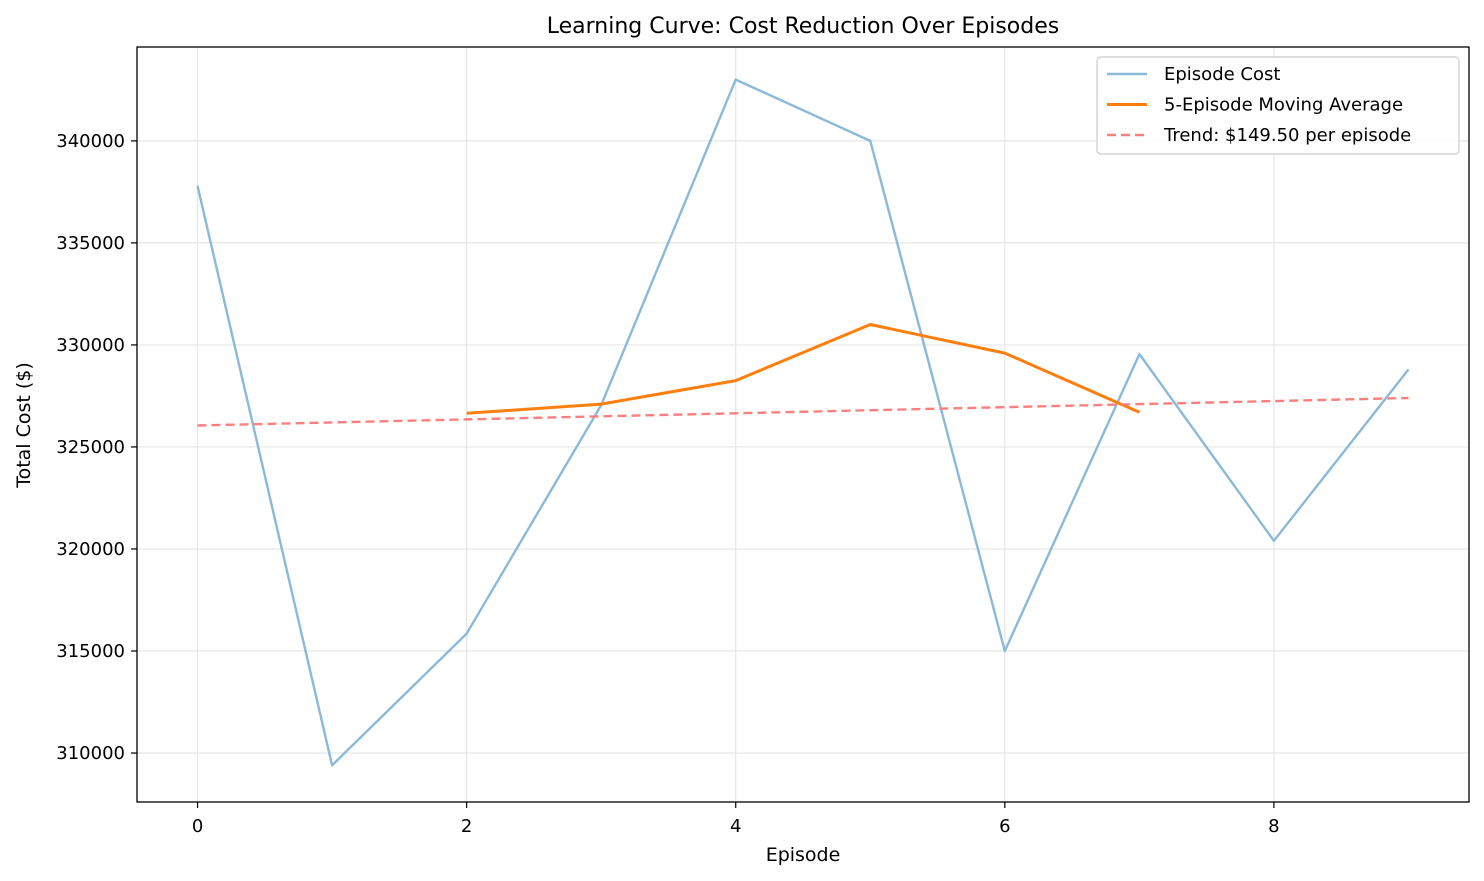 The image size is (1484, 881). Describe the element at coordinates (735, 826) in the screenshot. I see `x-tick-label: 4` at that location.